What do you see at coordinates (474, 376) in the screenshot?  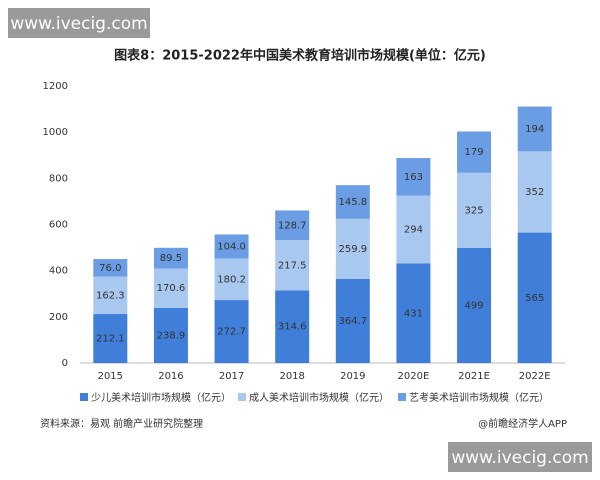 I see `x-tick-label: 2021E` at bounding box center [474, 376].